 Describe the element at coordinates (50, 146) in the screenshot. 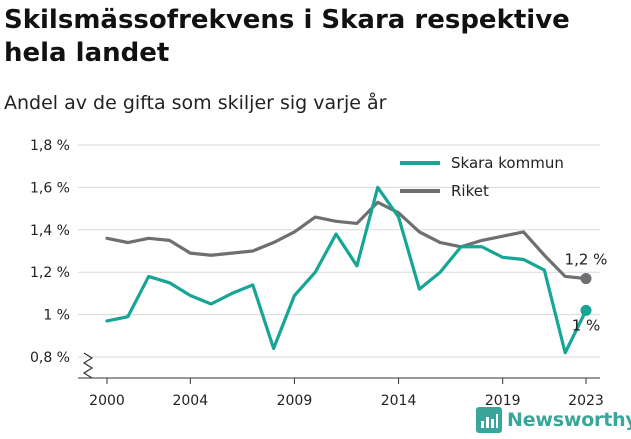

I see `y-tick-label: 1,8 %` at that location.